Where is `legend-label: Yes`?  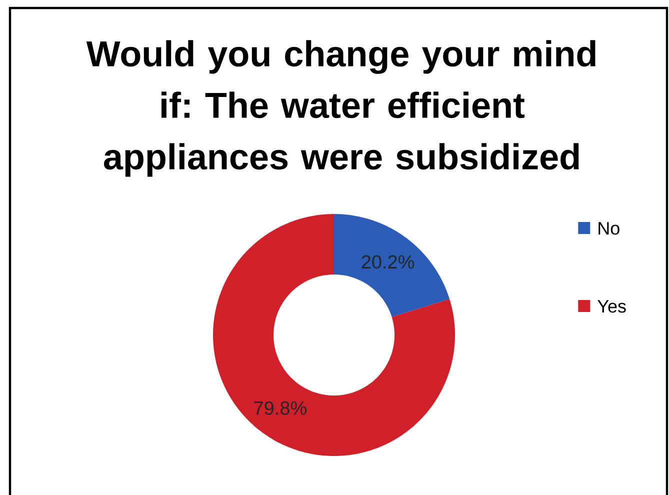
legend-label: Yes is located at coordinates (612, 306).